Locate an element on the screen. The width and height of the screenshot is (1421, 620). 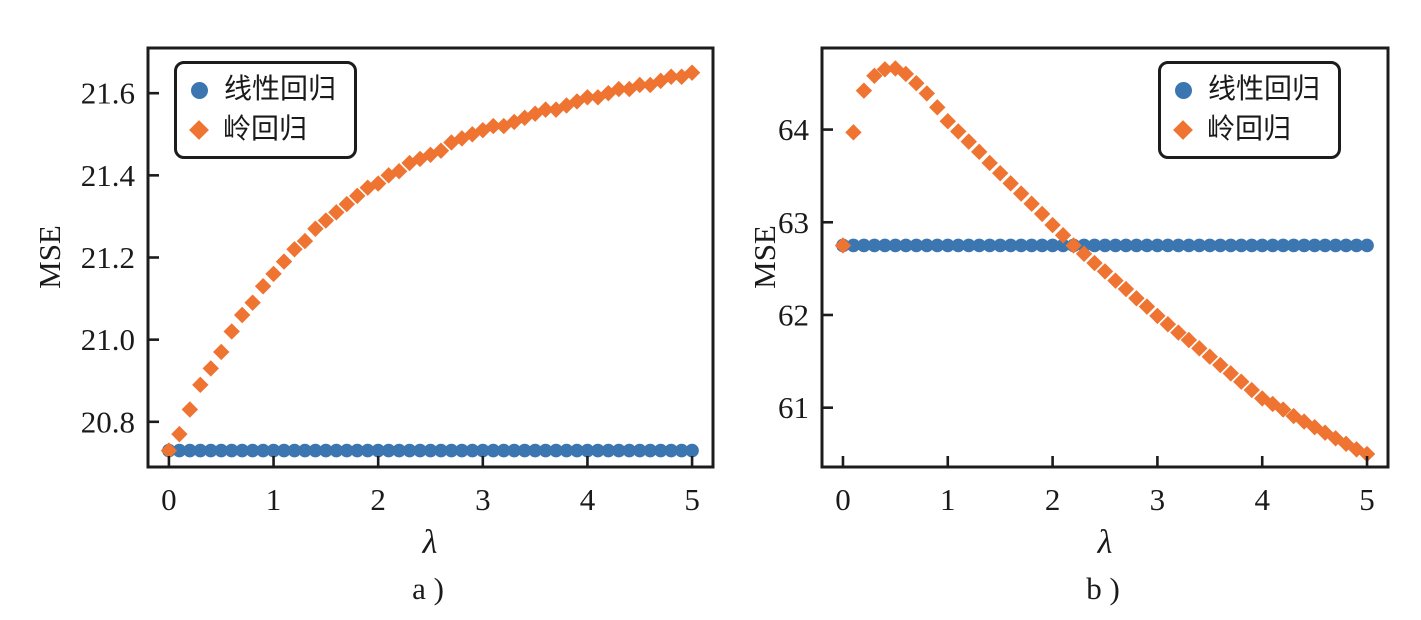
y-tick-label: 61 is located at coordinates (793, 407).